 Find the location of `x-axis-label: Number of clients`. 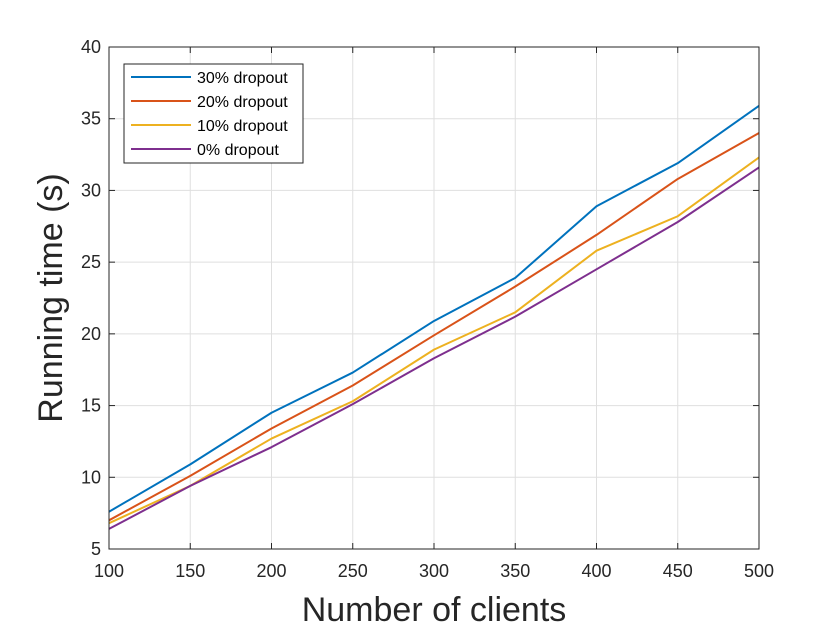

x-axis-label: Number of clients is located at coordinates (434, 610).